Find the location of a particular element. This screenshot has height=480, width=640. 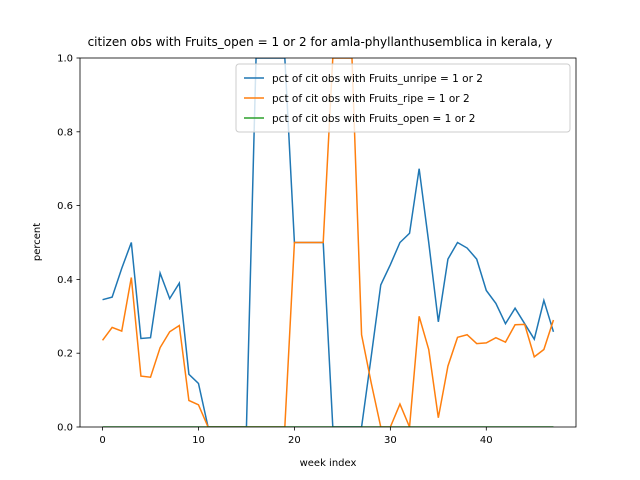

x-tick-label: 20 is located at coordinates (294, 440).